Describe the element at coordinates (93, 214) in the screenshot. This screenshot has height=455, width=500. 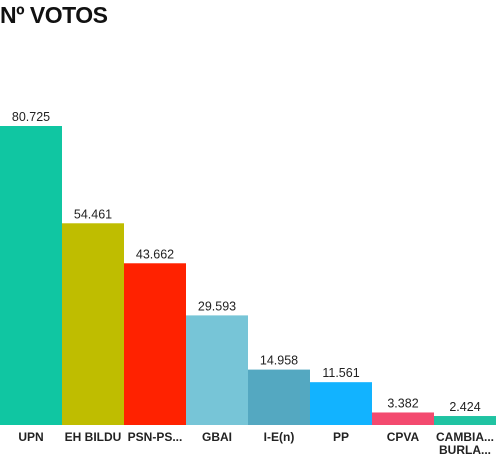
I see `data-label: 54.461` at that location.